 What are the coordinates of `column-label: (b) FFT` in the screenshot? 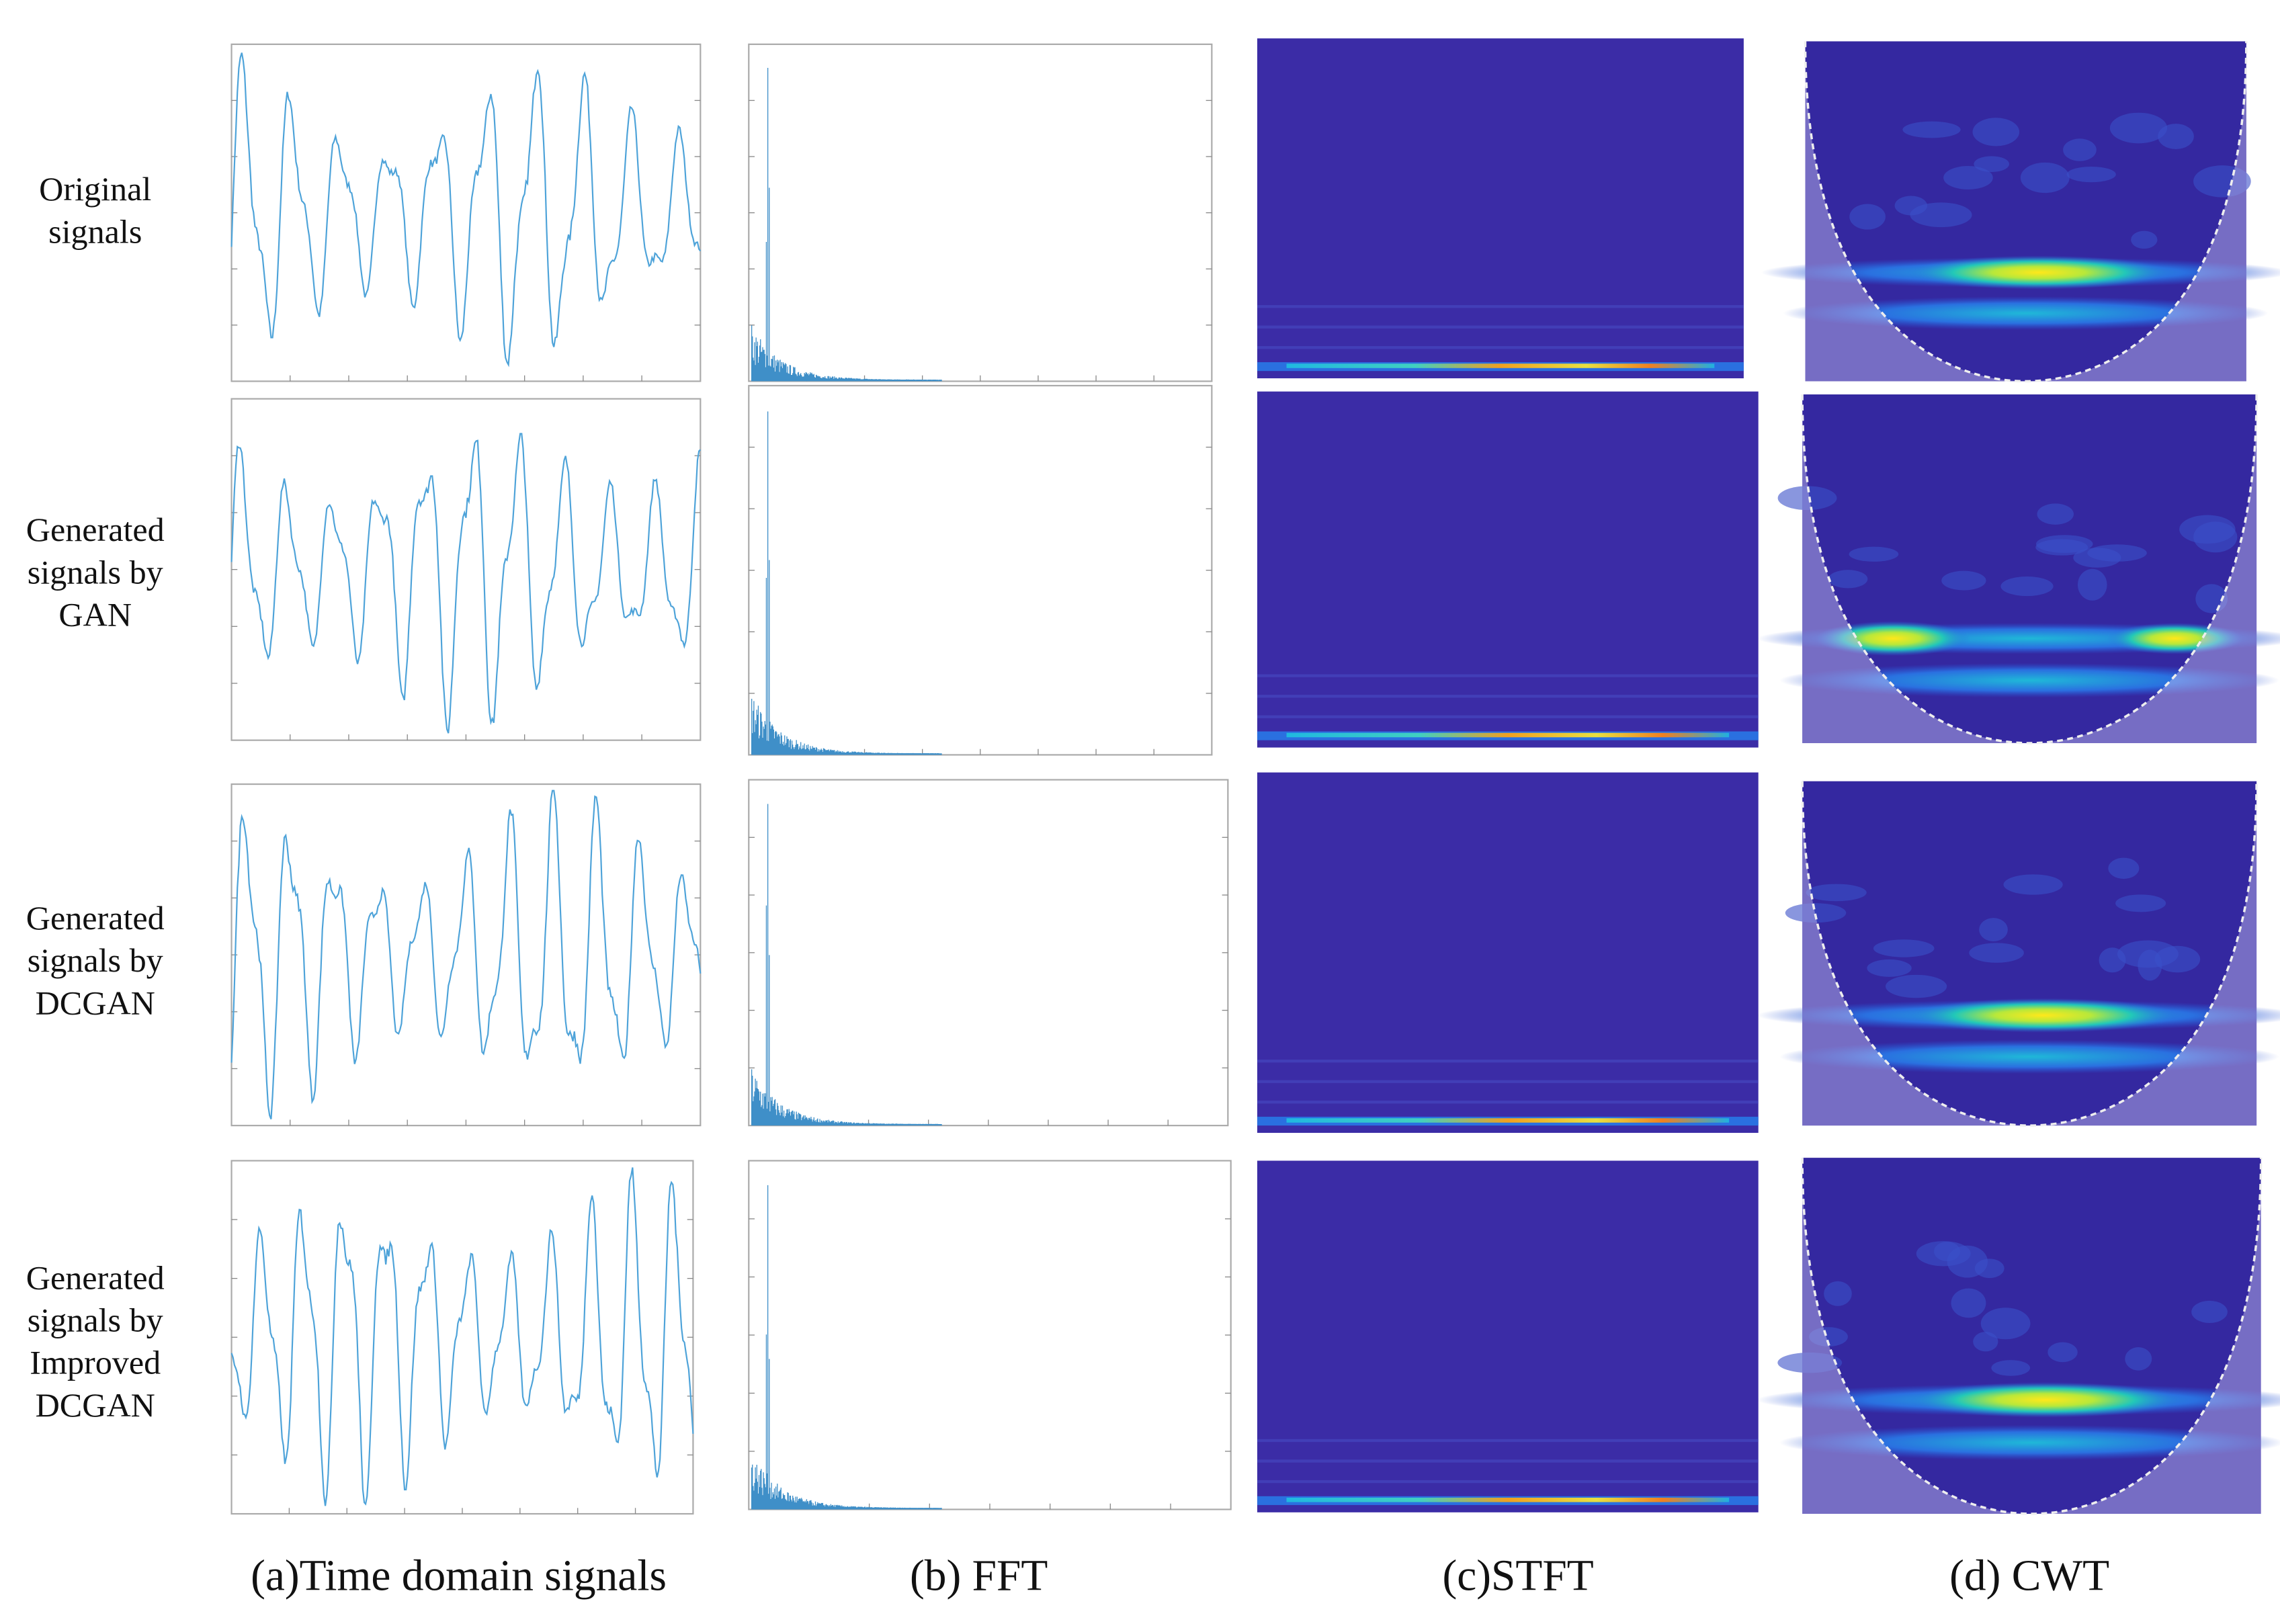 It's located at (979, 1575).